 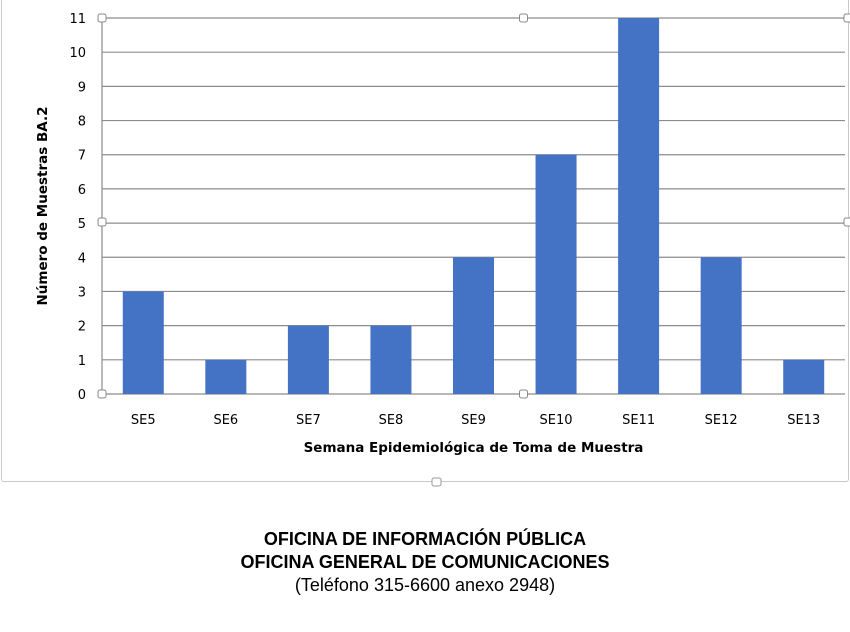 What do you see at coordinates (638, 420) in the screenshot?
I see `x-tick-label: SE11` at bounding box center [638, 420].